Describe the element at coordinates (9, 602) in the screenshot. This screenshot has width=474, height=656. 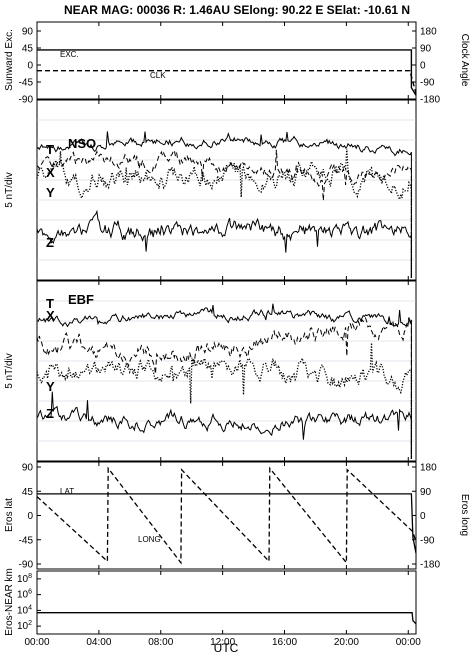
I see `distance-ylabel: Eros-NEAR km` at that location.